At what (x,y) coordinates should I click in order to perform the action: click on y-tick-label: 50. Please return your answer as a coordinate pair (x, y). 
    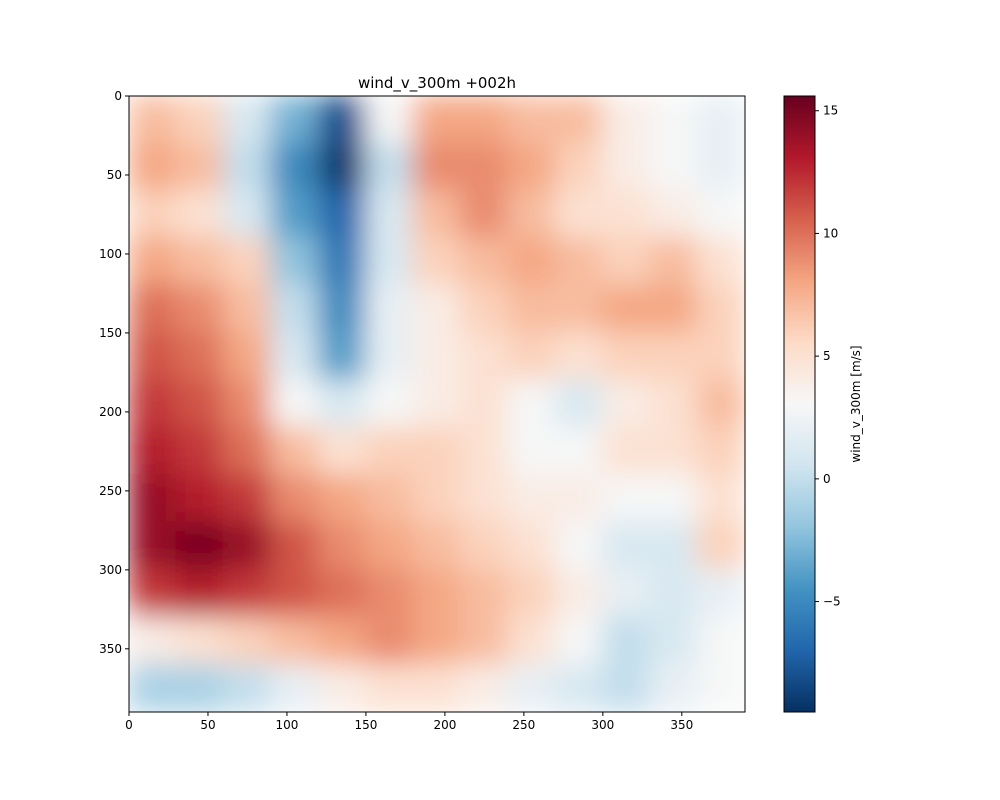
    Looking at the image, I should click on (114, 175).